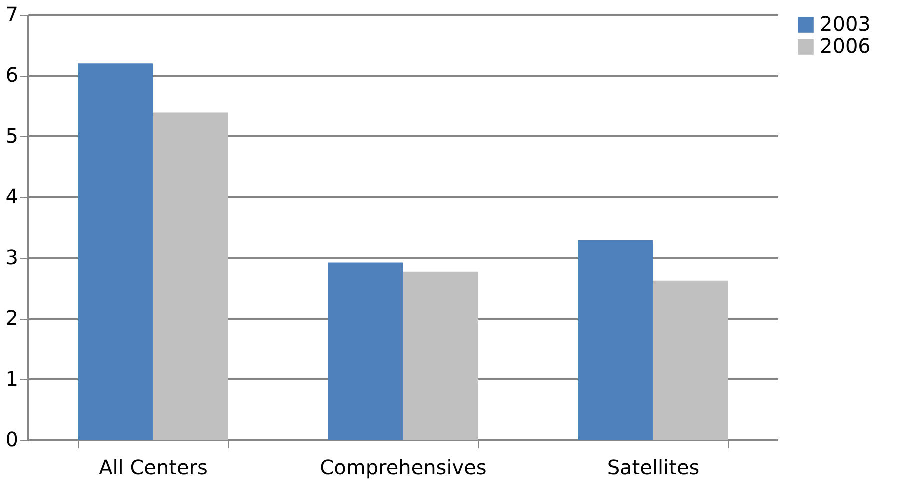 This screenshot has width=915, height=497. I want to click on y-tick-label: 0, so click(12, 440).